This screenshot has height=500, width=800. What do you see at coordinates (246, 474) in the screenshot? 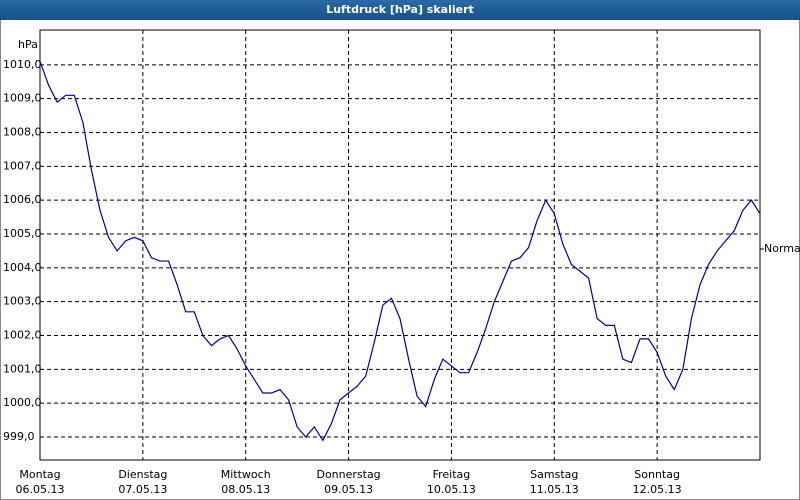
I see `x-tick-label: Mittwoch` at bounding box center [246, 474].